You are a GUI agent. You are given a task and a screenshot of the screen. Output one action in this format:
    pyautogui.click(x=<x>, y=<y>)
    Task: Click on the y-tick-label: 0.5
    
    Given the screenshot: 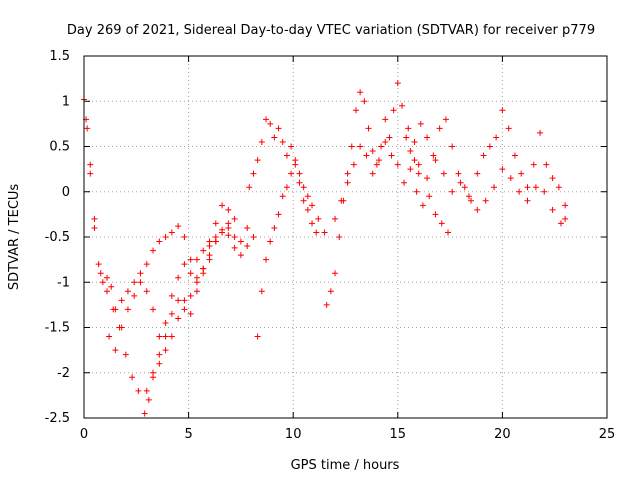 What is the action you would take?
    pyautogui.click(x=59, y=147)
    